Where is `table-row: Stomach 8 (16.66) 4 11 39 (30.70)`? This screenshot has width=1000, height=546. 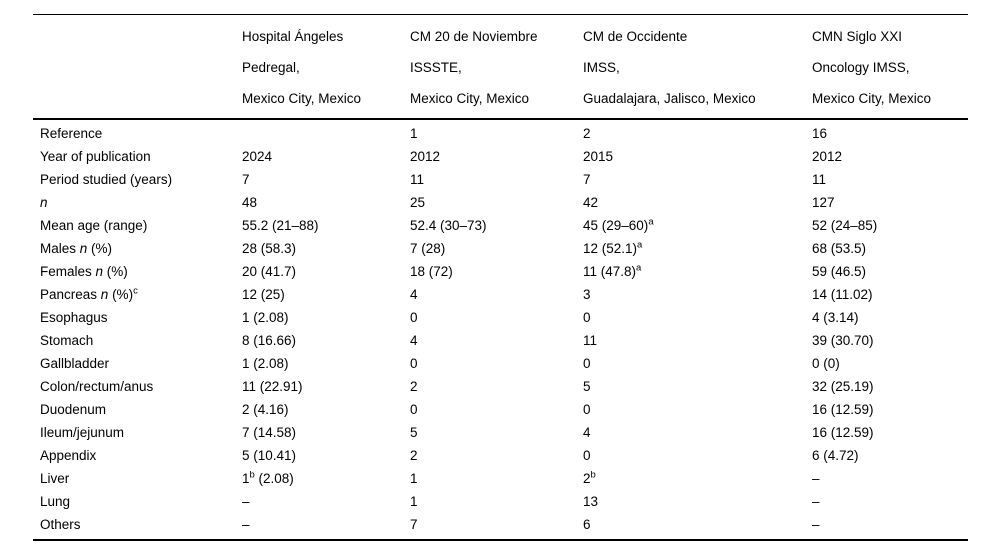 table-row: Stomach 8 (16.66) 4 11 39 (30.70) is located at coordinates (500, 340).